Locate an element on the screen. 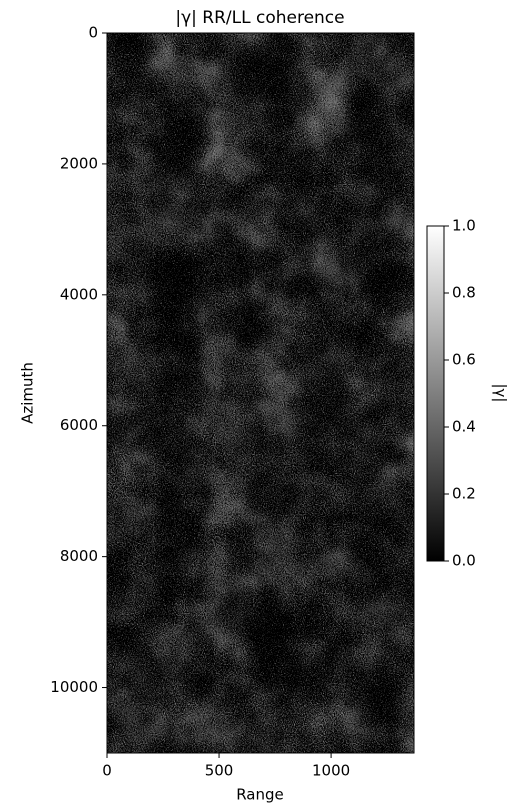 The image size is (513, 805). colorbar-tick-label: 0.8 is located at coordinates (464, 293).